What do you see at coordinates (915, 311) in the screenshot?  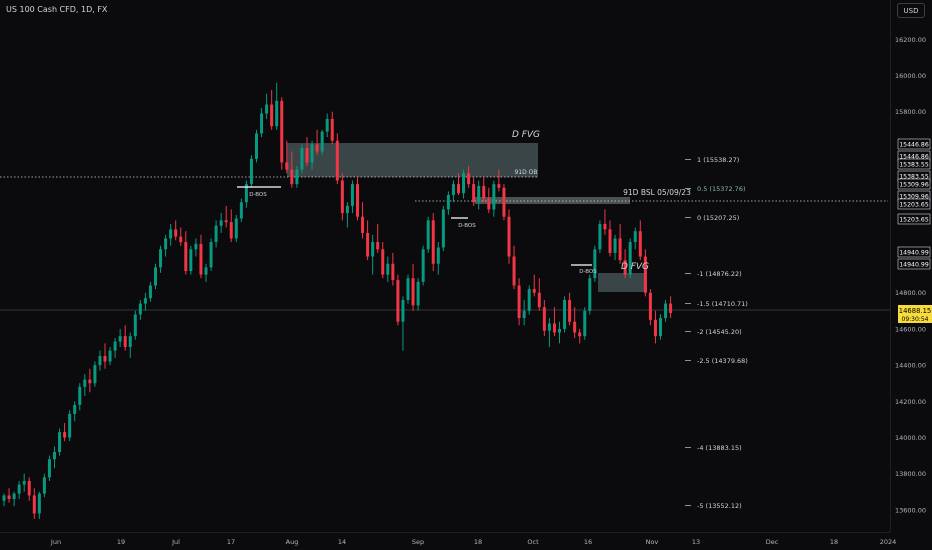 I see `current-price-text: 14688.15` at bounding box center [915, 311].